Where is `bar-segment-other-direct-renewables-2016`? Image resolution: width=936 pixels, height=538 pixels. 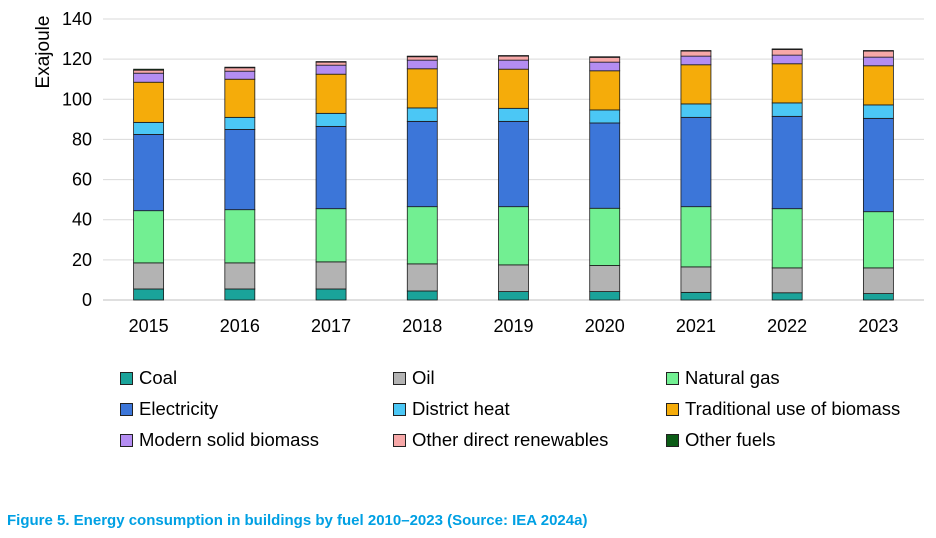 bar-segment-other-direct-renewables-2016 is located at coordinates (240, 69).